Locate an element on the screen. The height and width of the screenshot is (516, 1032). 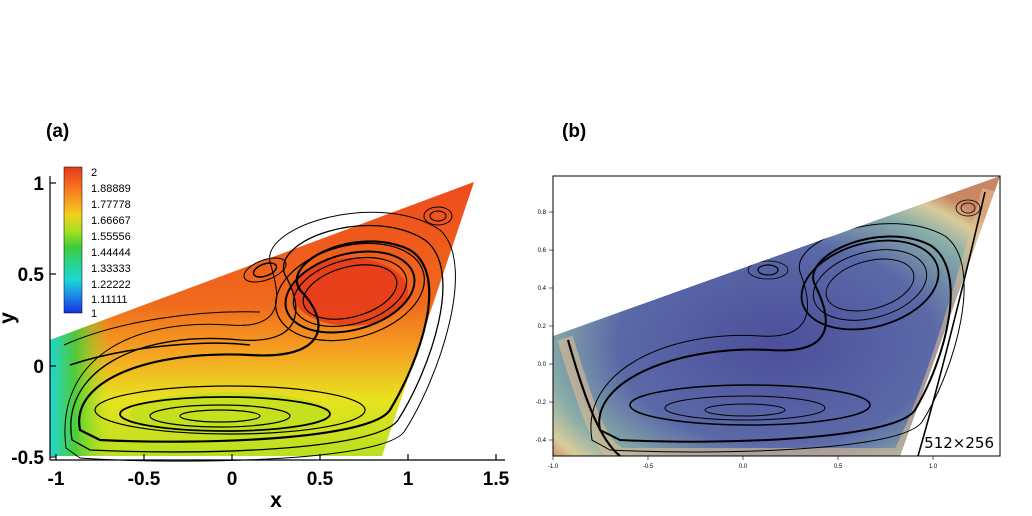
panel-b-x-tick: 1.0 is located at coordinates (933, 467).